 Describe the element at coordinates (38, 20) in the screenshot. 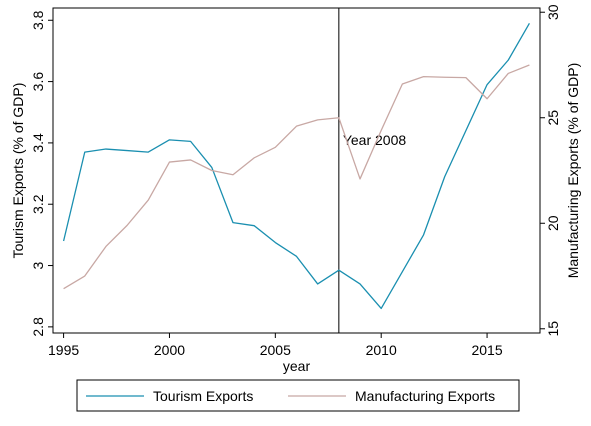

I see `y-left-tick-label: 3.8` at that location.